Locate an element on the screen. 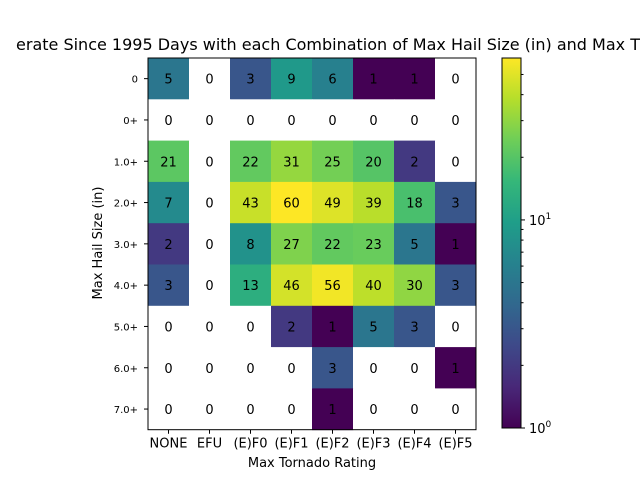 The height and width of the screenshot is (480, 640). y-tick-label: 1.0+ is located at coordinates (126, 162).